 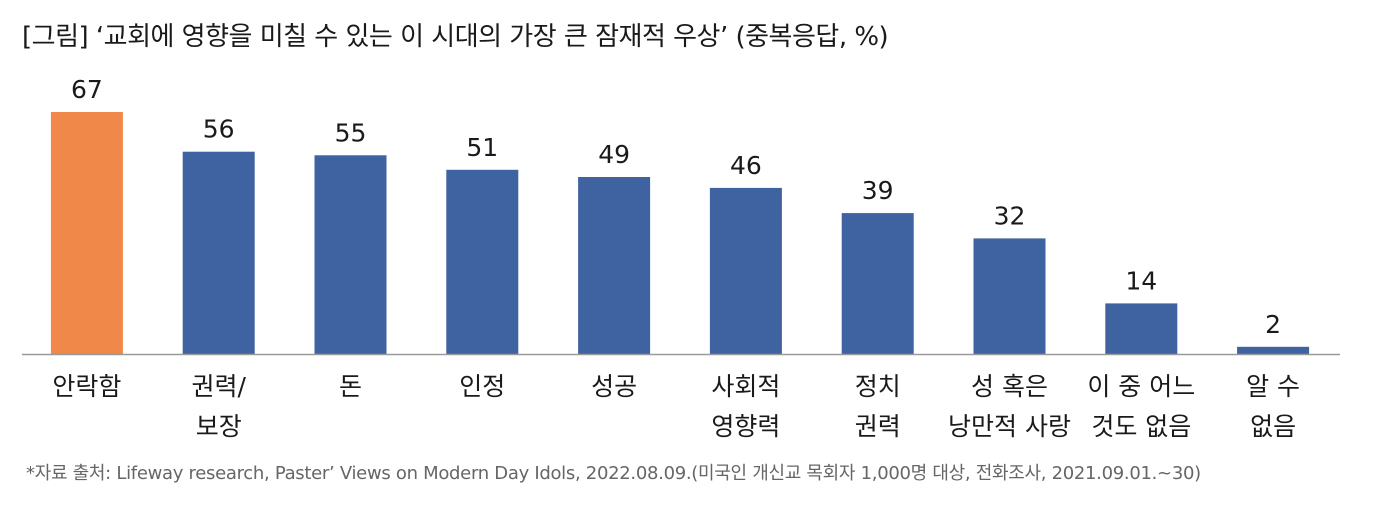 I want to click on data-label: 39, so click(x=878, y=190).